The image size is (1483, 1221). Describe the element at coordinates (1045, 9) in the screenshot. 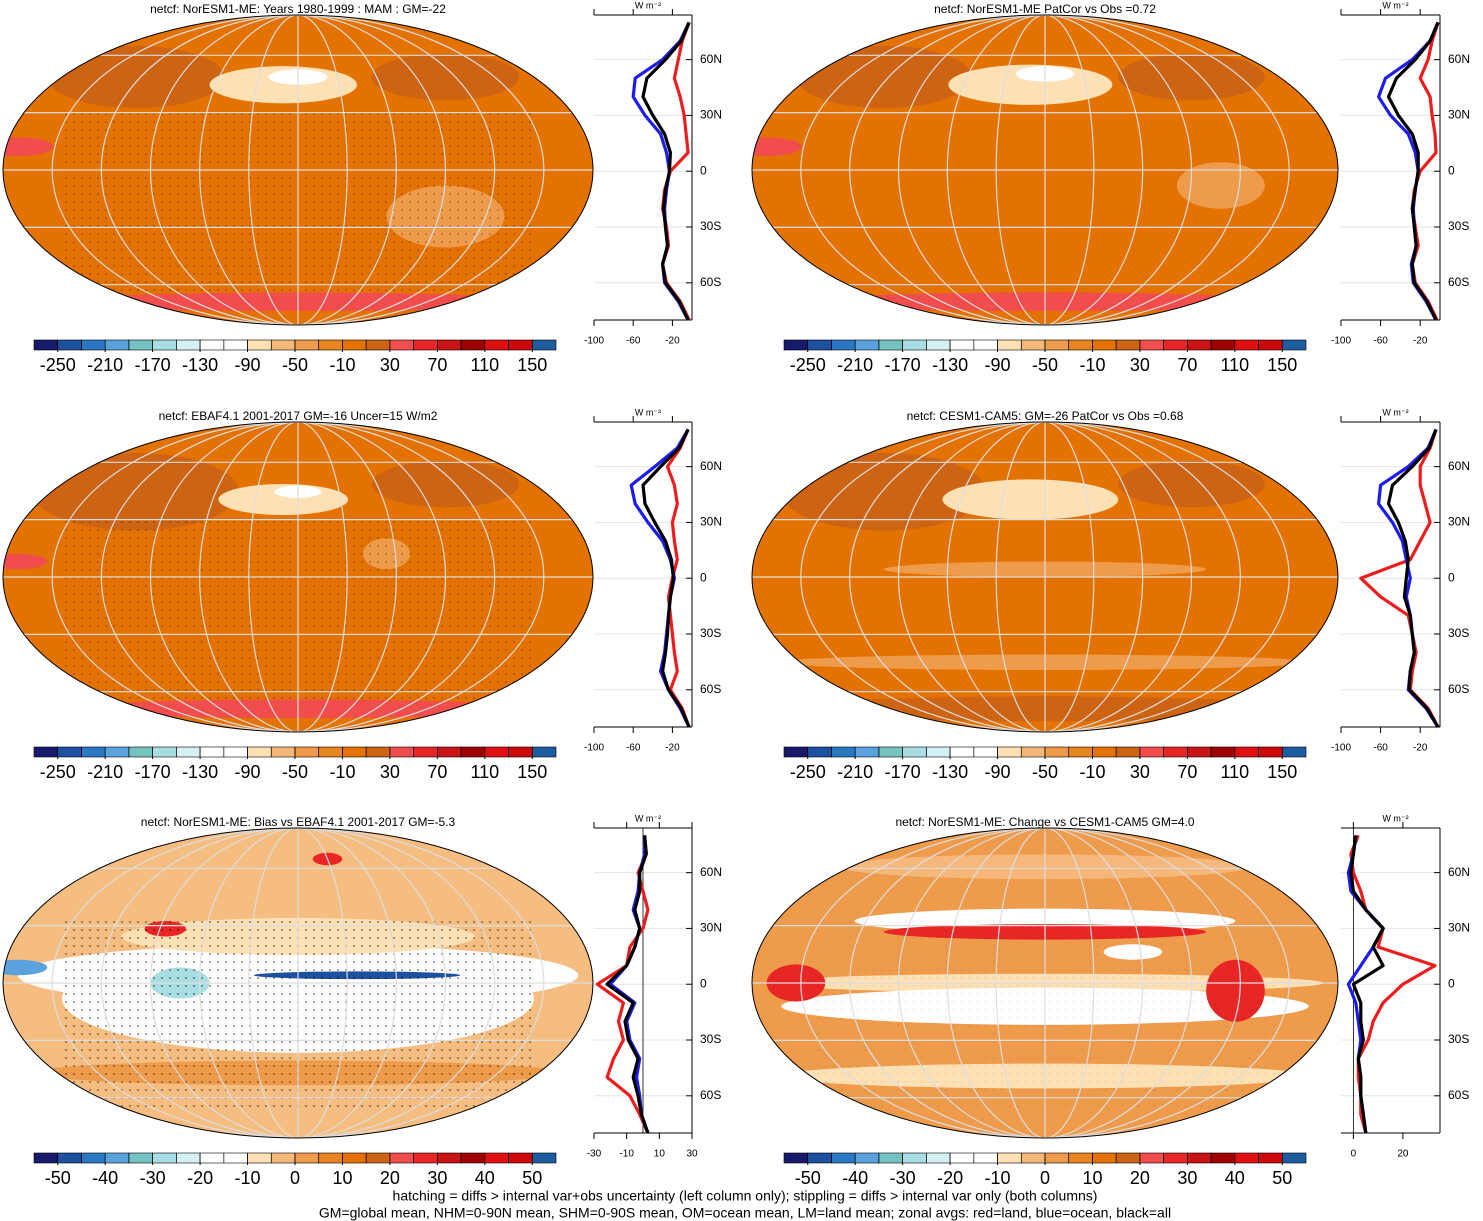

I see `panel-title: netcf: NorESM1-ME PatCor vs Obs =0.72` at that location.